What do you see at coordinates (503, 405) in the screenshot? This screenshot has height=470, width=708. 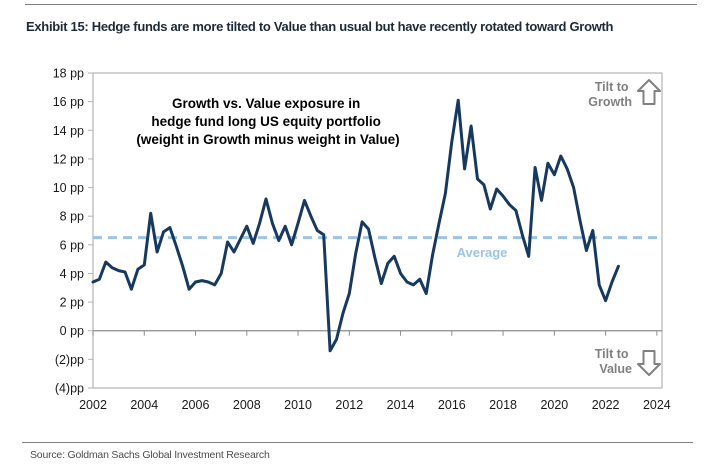 I see `x-axis-tick-label: 2018` at bounding box center [503, 405].